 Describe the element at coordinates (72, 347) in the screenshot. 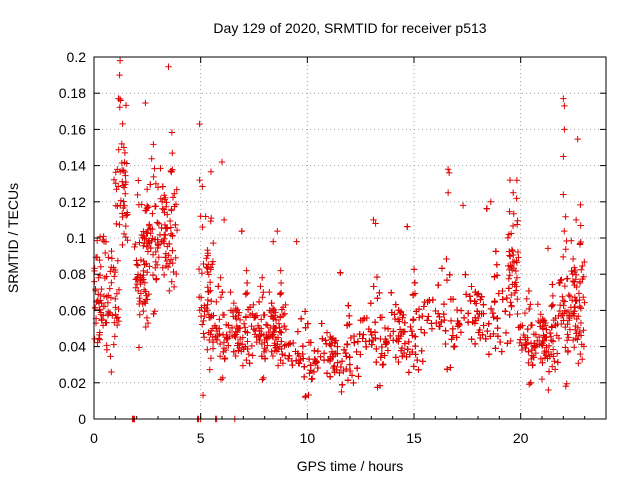

I see `y-tick-label-2: 0.04` at that location.